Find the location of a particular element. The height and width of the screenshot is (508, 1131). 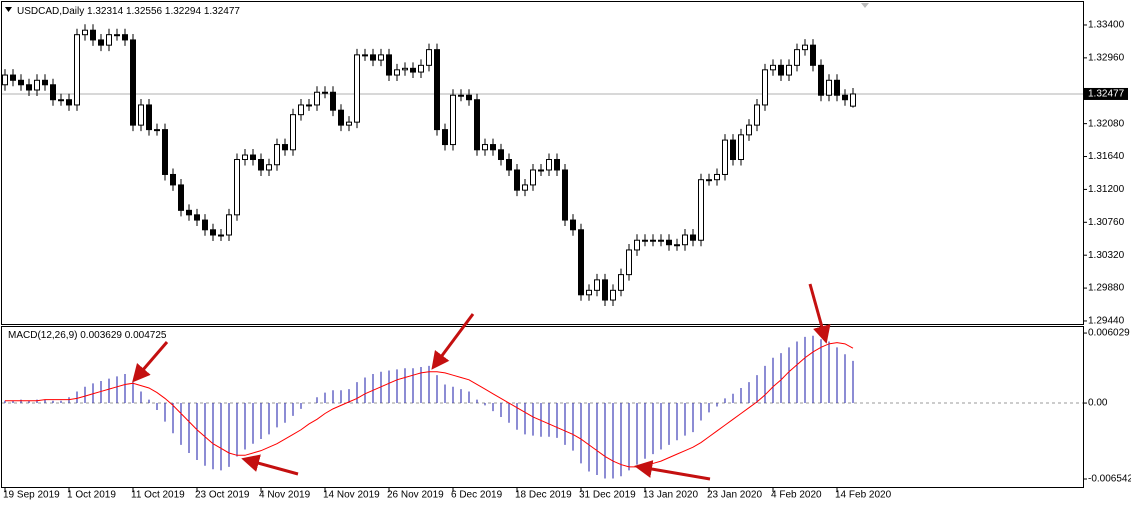

y-tick-label: 1.32960 is located at coordinates (1106, 58).